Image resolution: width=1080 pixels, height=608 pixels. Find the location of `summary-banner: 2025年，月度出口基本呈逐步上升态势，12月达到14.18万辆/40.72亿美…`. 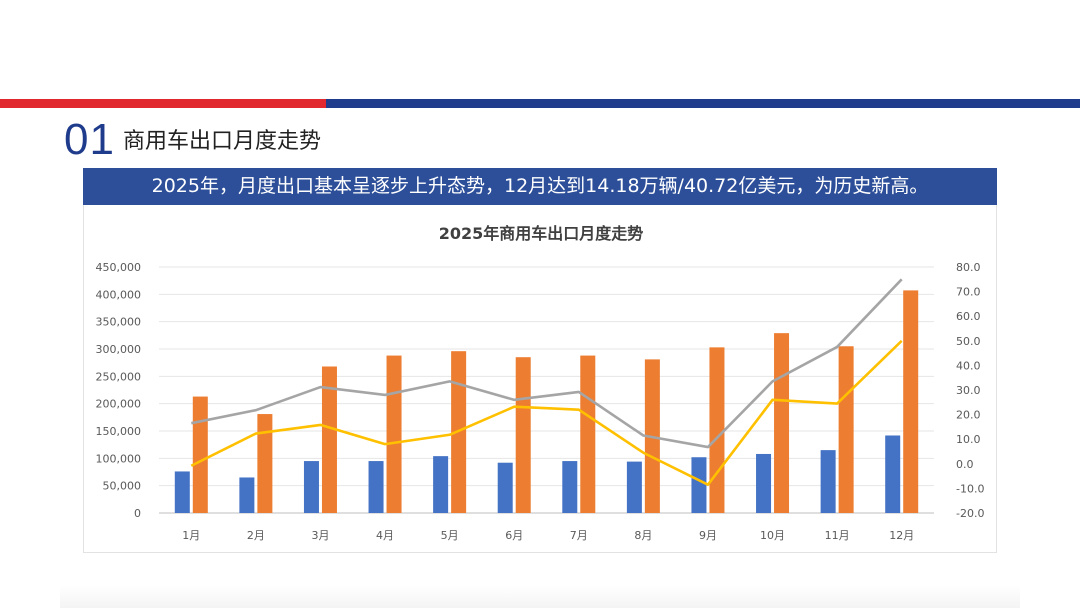

summary-banner: 2025年，月度出口基本呈逐步上升态势，12月达到14.18万辆/40.72亿美… is located at coordinates (540, 186).